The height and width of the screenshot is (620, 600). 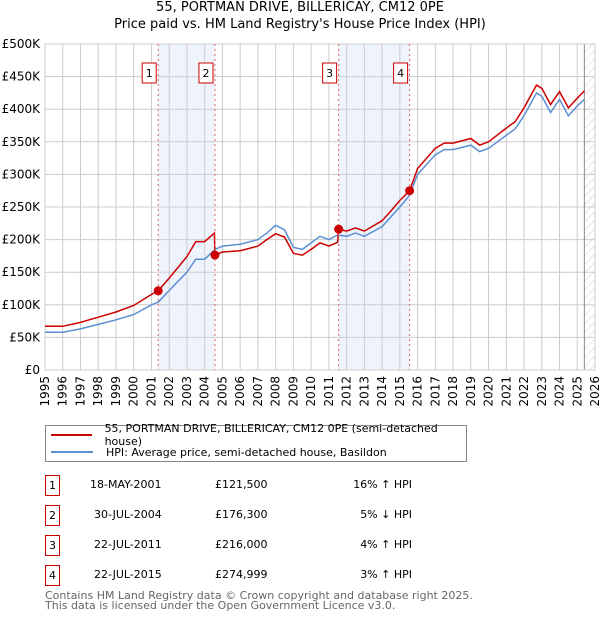 What do you see at coordinates (241, 574) in the screenshot?
I see `transaction-price: £274,999` at bounding box center [241, 574].